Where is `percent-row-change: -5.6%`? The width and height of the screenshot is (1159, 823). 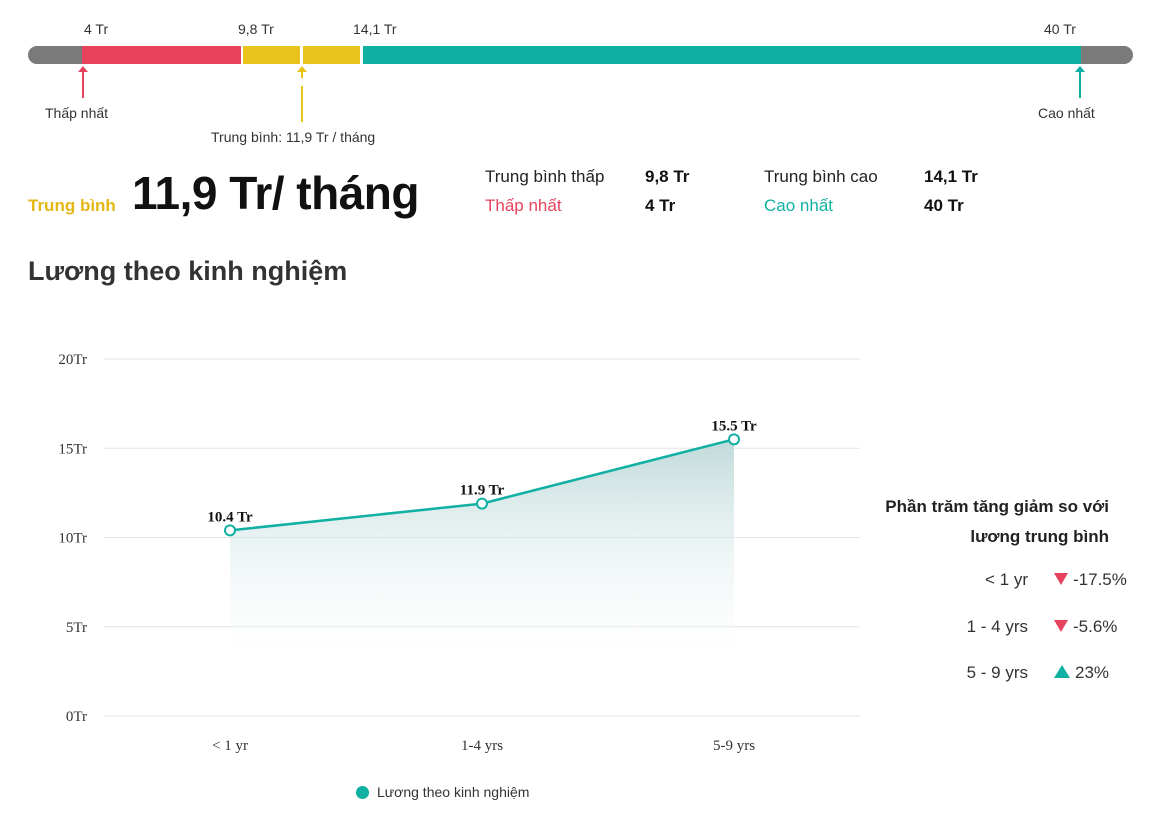
percent-row-change: -5.6% is located at coordinates (1085, 627).